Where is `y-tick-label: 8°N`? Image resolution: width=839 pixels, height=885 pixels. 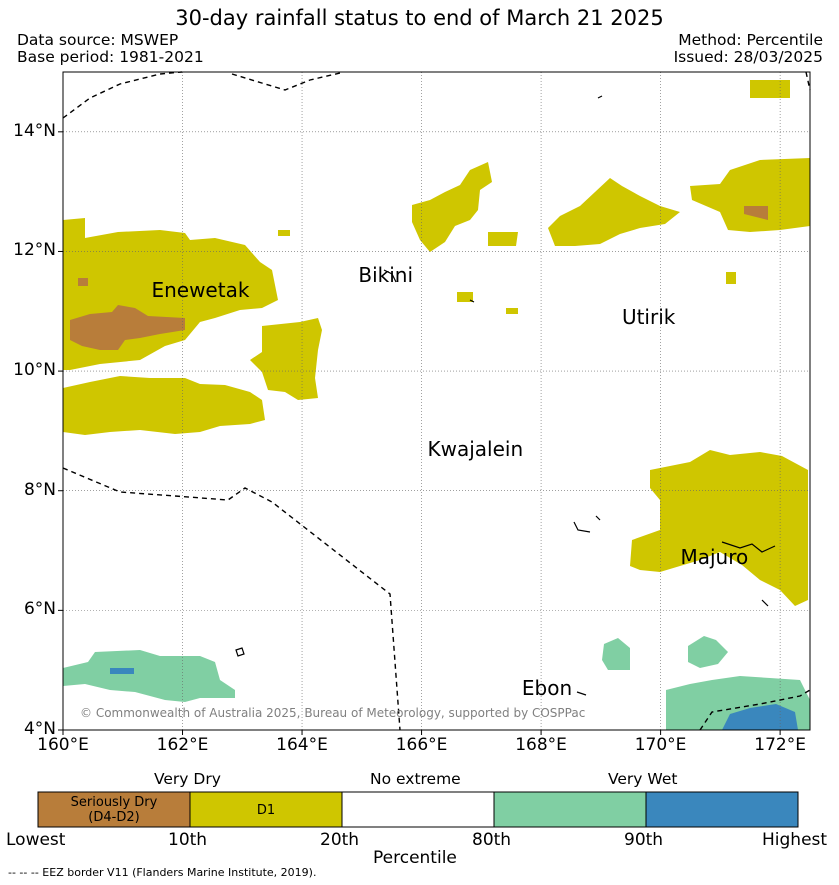 y-tick-label: 8°N is located at coordinates (39, 489).